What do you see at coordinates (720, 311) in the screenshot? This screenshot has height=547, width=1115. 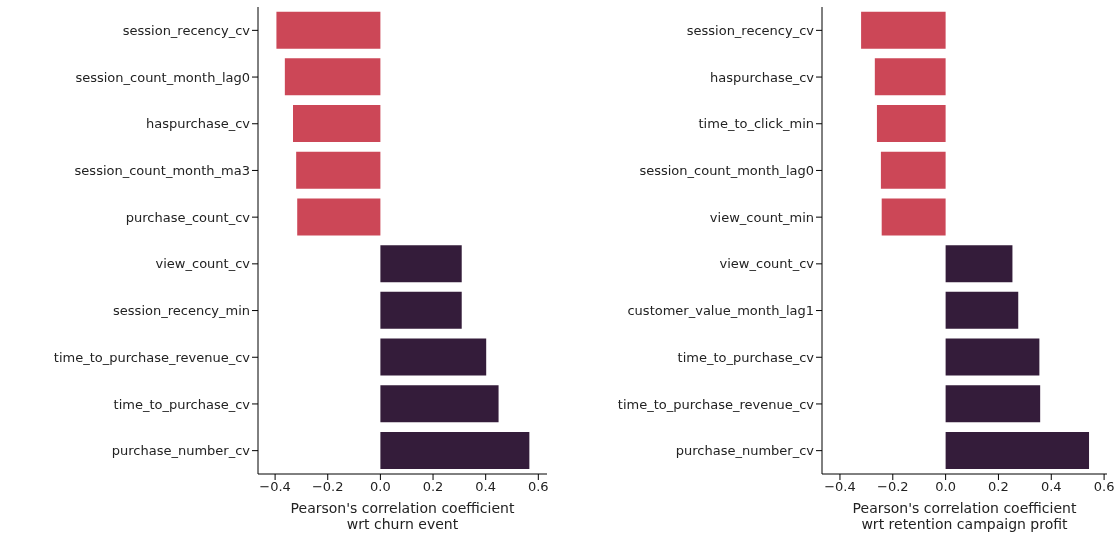 I see `y-tick-label: customer_value_month_lag1` at bounding box center [720, 311].